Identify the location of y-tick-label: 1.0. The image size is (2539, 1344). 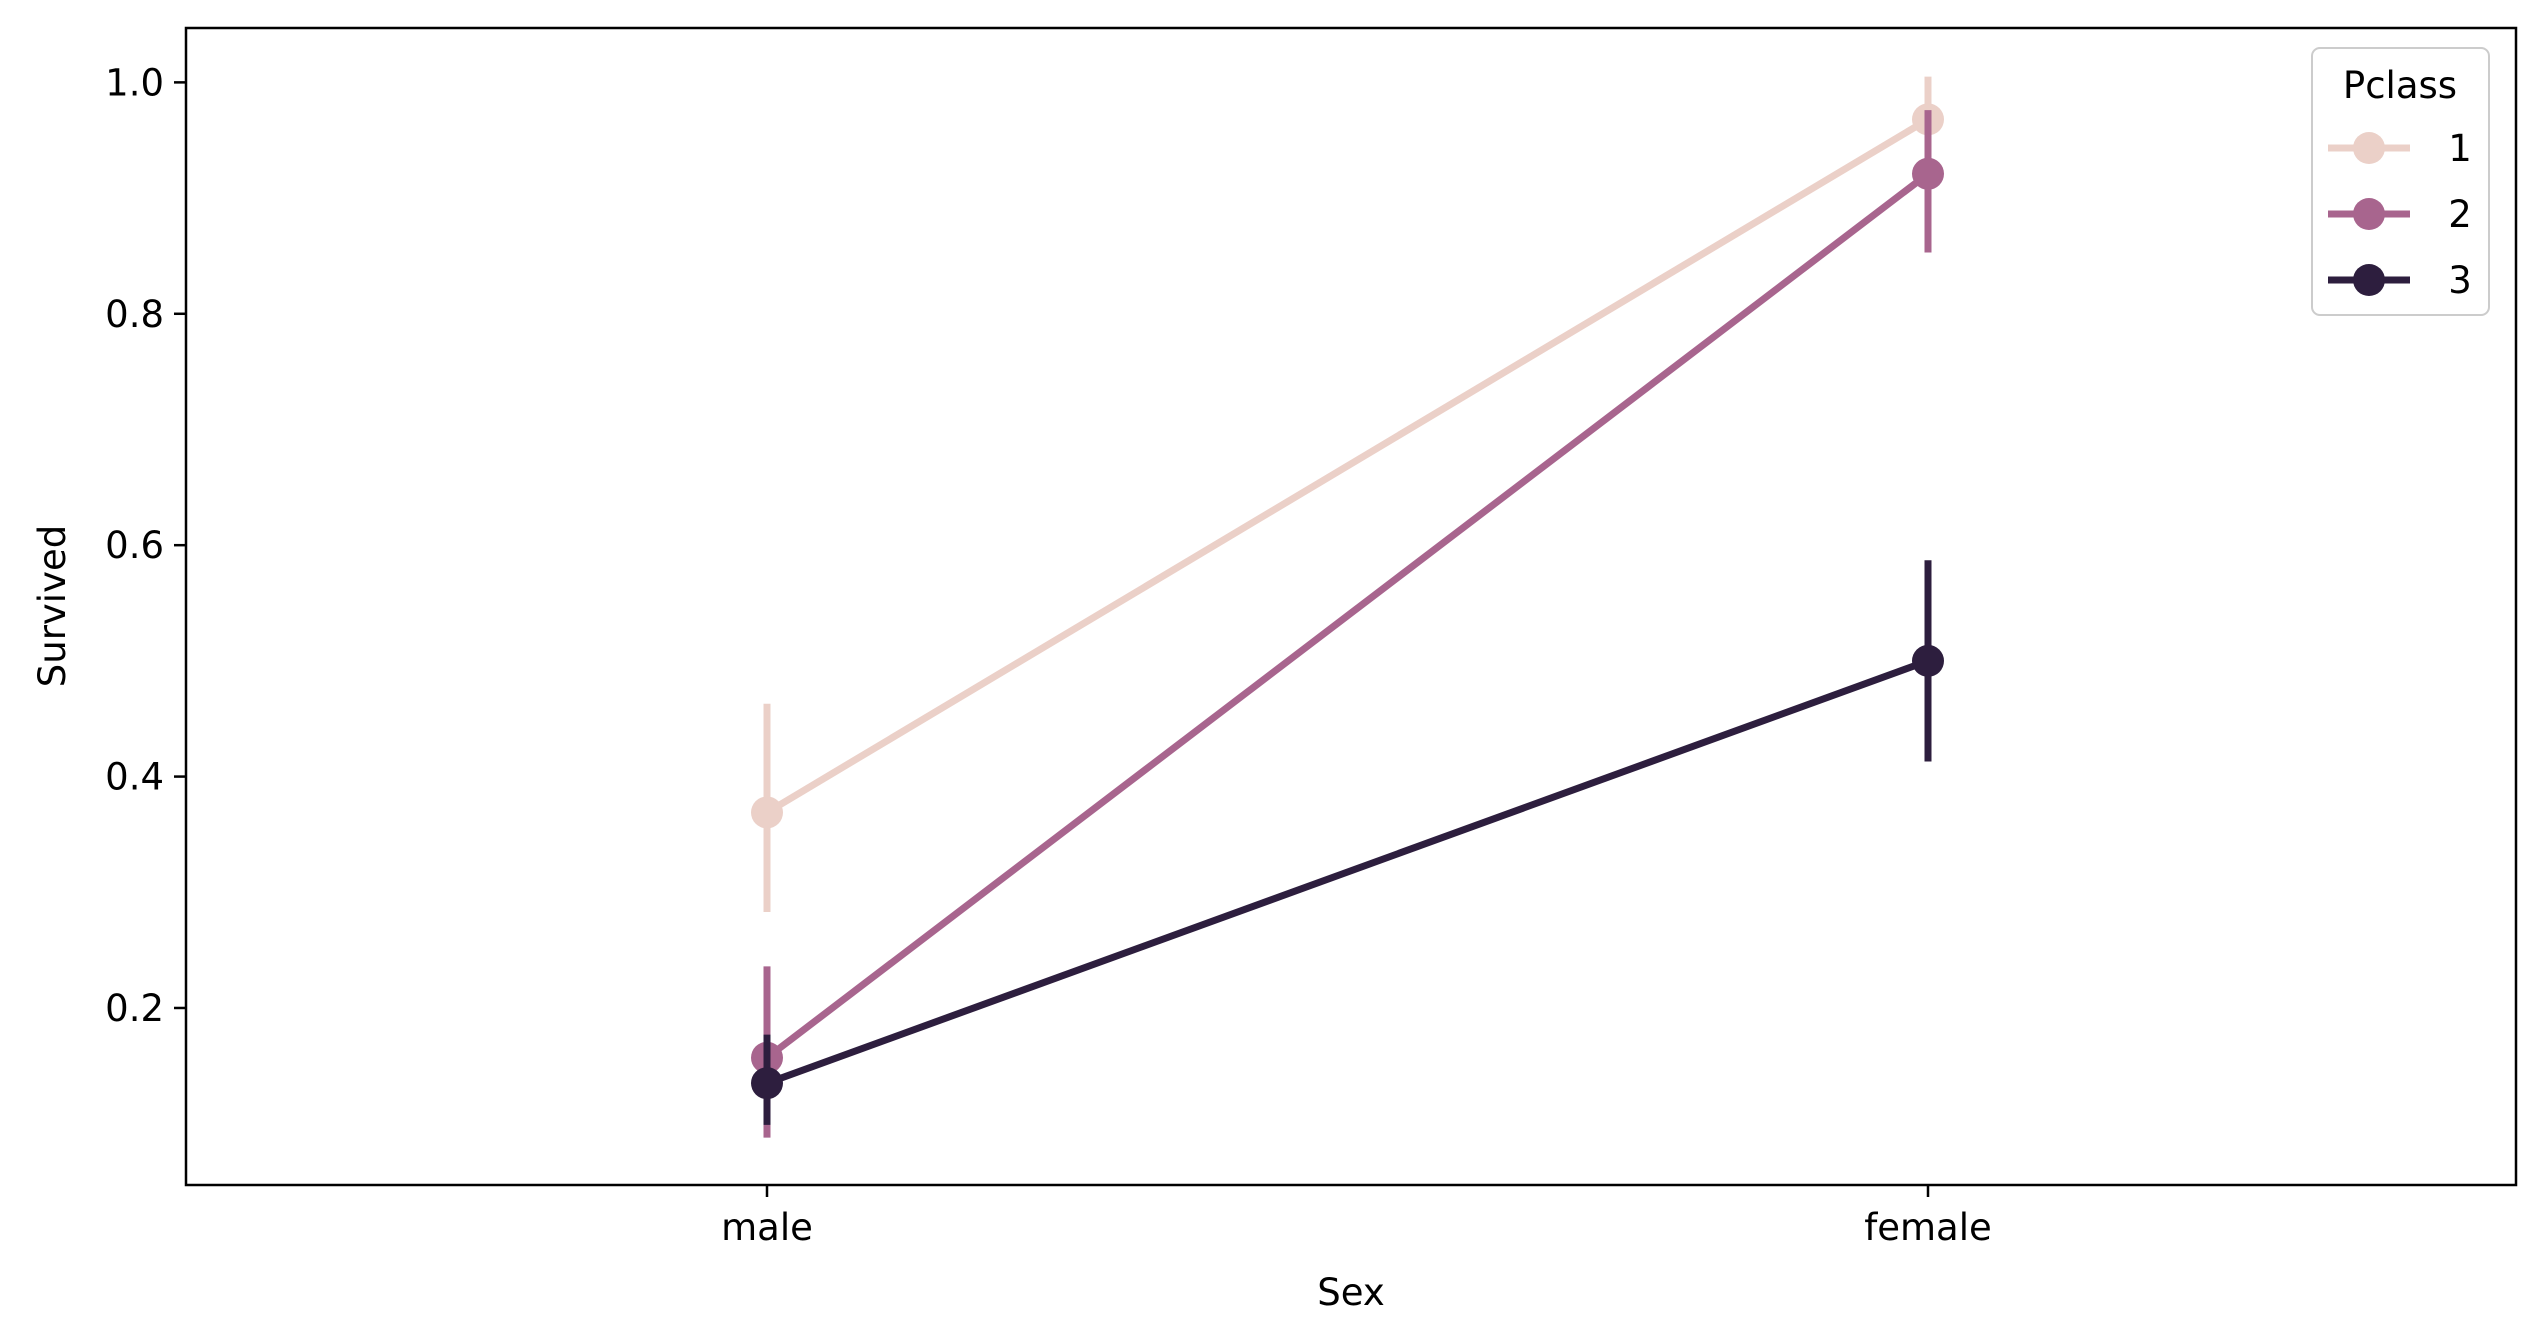
(134, 82).